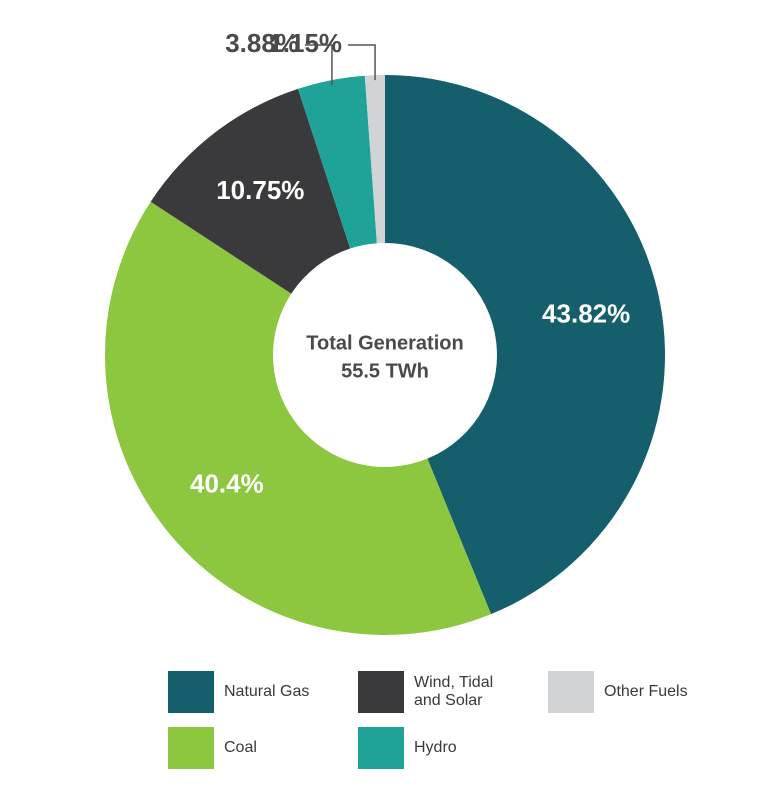 This screenshot has height=799, width=768. What do you see at coordinates (586, 313) in the screenshot?
I see `value-label: 43.82%` at bounding box center [586, 313].